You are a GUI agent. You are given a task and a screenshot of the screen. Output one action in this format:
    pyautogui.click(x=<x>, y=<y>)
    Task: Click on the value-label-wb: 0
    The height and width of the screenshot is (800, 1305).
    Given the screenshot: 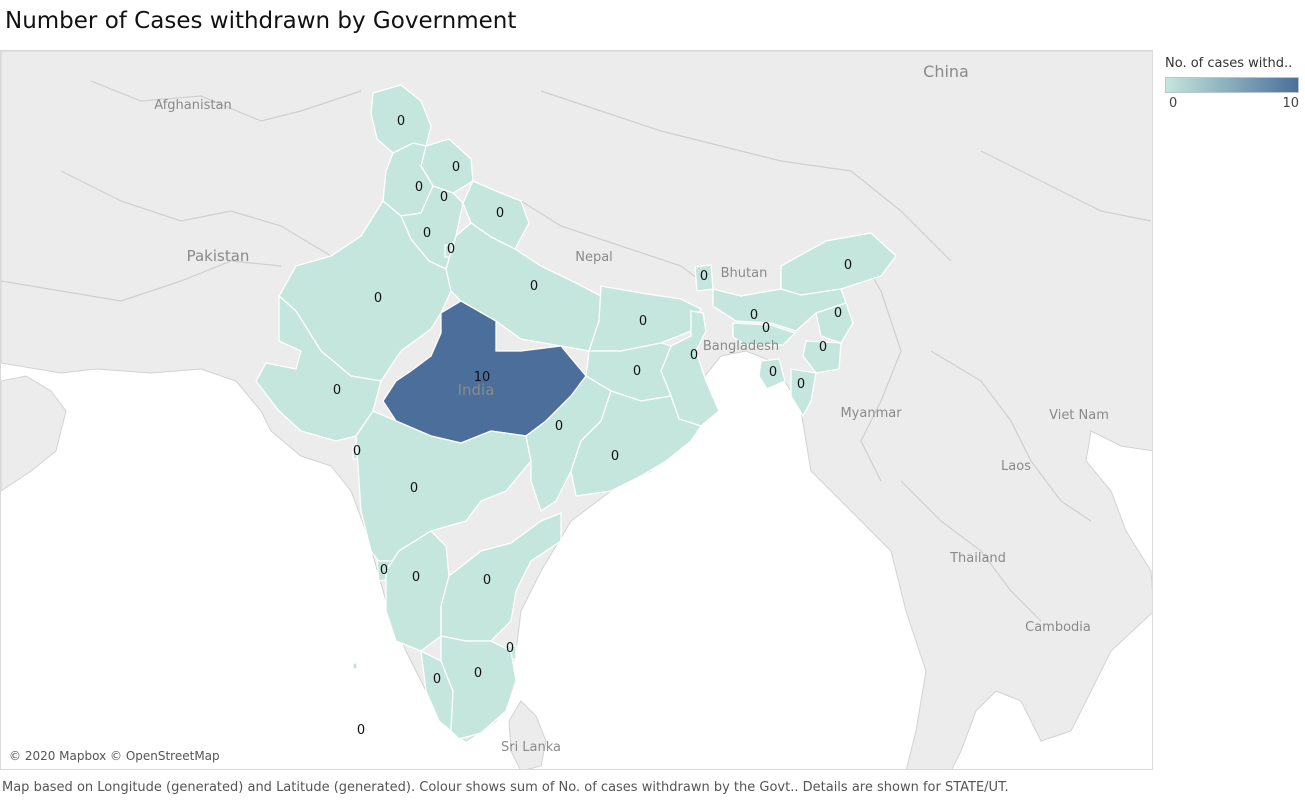 What is the action you would take?
    pyautogui.click(x=694, y=355)
    